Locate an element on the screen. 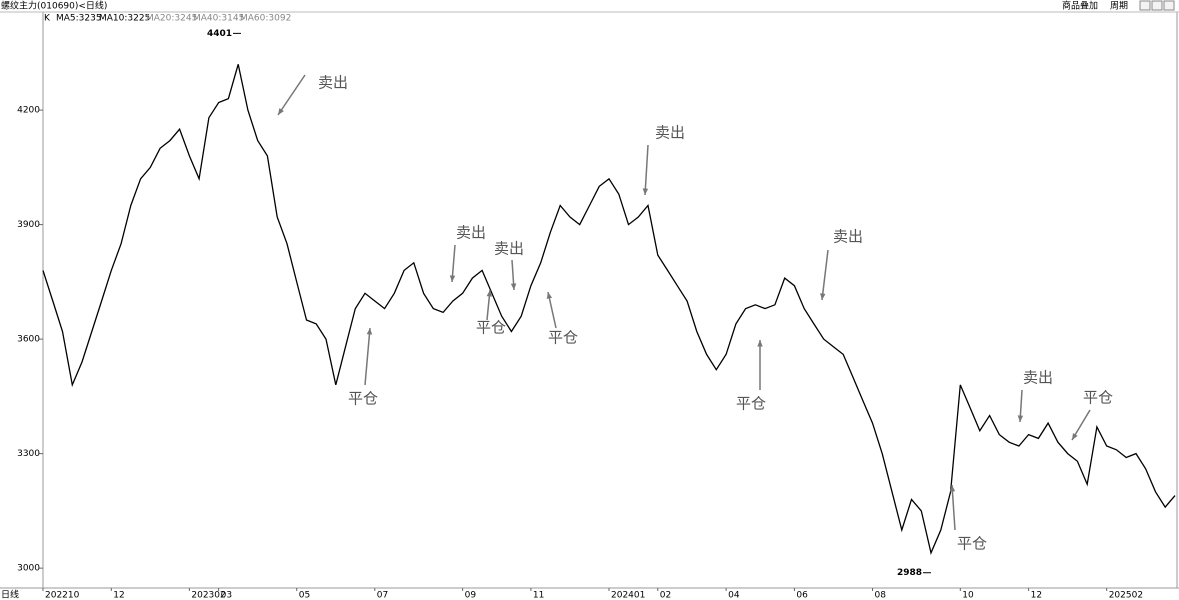 The width and height of the screenshot is (1179, 600). ma-label: MA10:3225 is located at coordinates (124, 19).